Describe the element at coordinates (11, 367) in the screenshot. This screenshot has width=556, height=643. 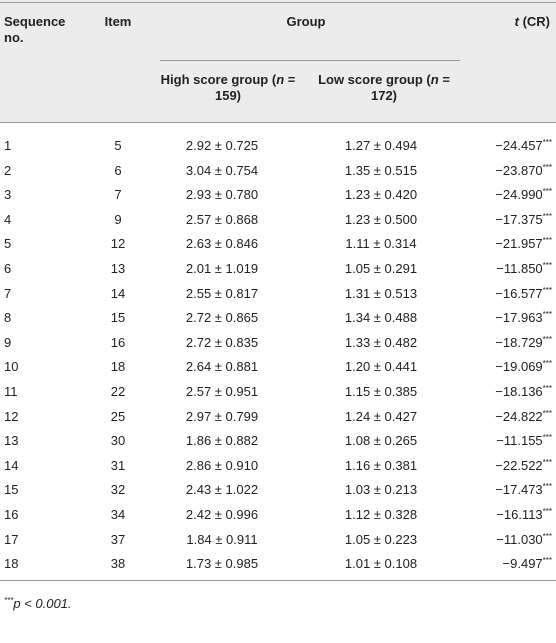
I see `seq-cell: 10` at that location.